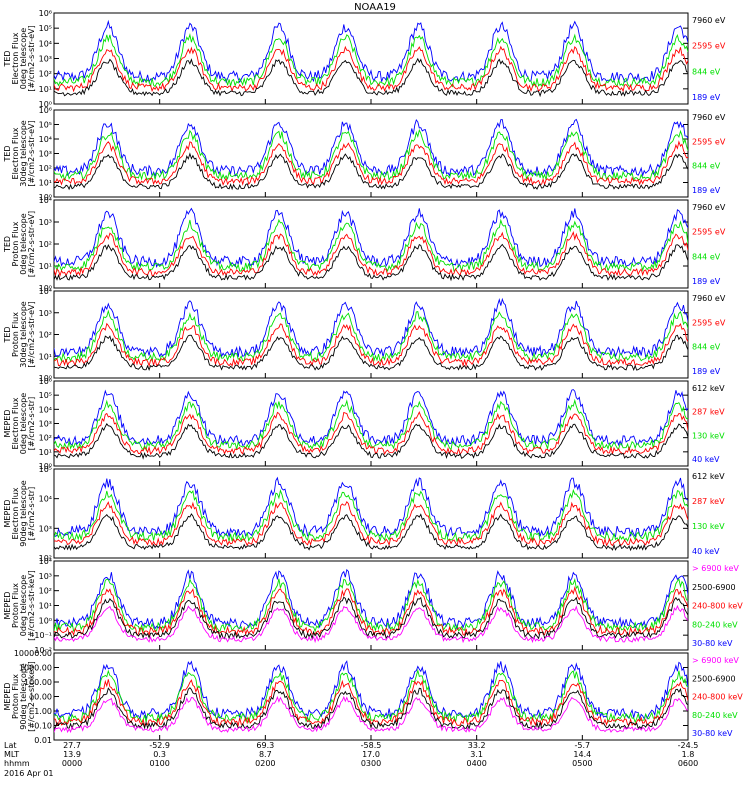 This screenshot has height=800, width=750. I want to click on y-tick-label: 10000.00, so click(33, 653).